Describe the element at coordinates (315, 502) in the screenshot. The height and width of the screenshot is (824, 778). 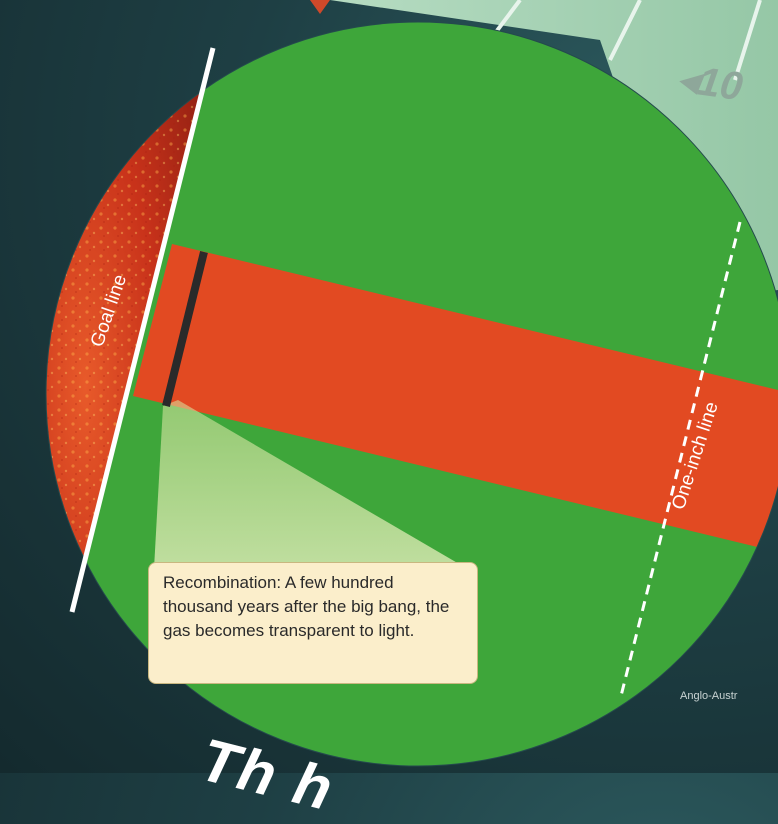
I see `light-cone` at that location.